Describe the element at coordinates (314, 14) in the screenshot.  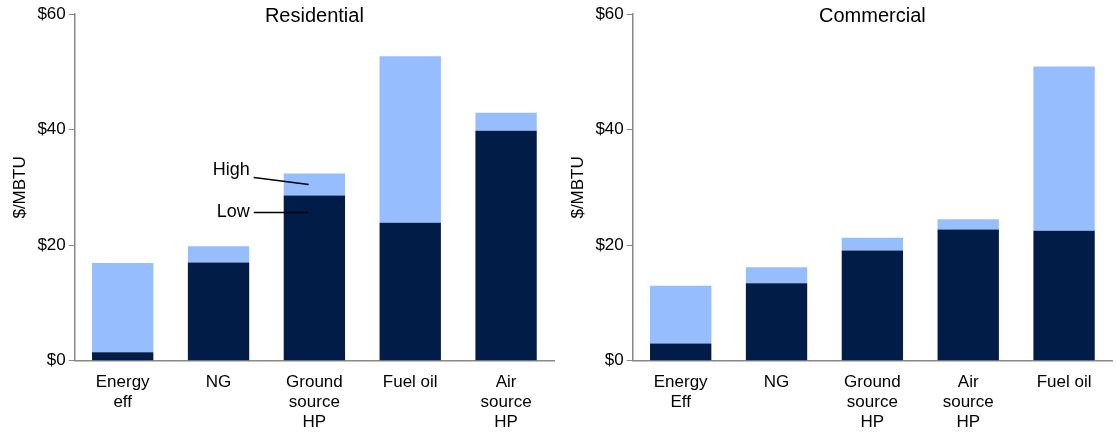
I see `chart-title: Residential` at that location.